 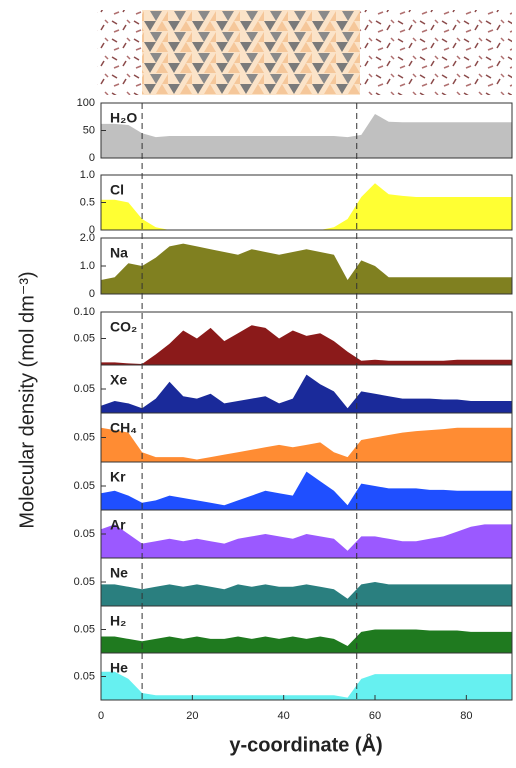 What do you see at coordinates (87, 202) in the screenshot?
I see `y-tick-label: 0.5` at bounding box center [87, 202].